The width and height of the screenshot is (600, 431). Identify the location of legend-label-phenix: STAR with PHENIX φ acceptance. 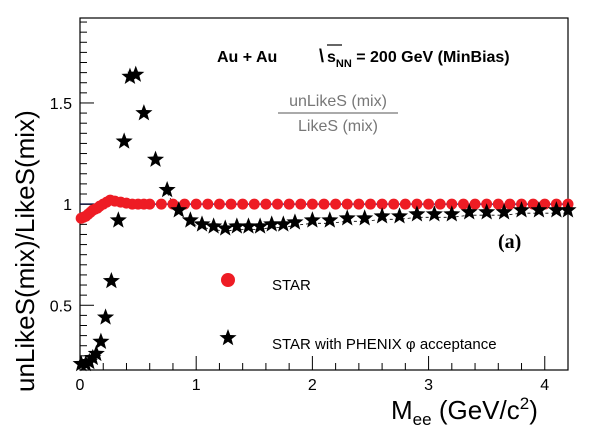
(384, 344).